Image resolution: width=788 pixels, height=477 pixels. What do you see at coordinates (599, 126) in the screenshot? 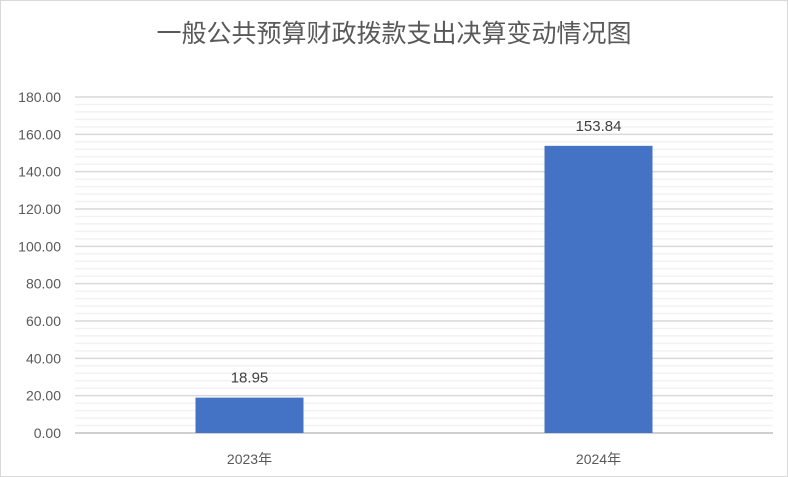
I see `data-label: 153.84` at bounding box center [599, 126].